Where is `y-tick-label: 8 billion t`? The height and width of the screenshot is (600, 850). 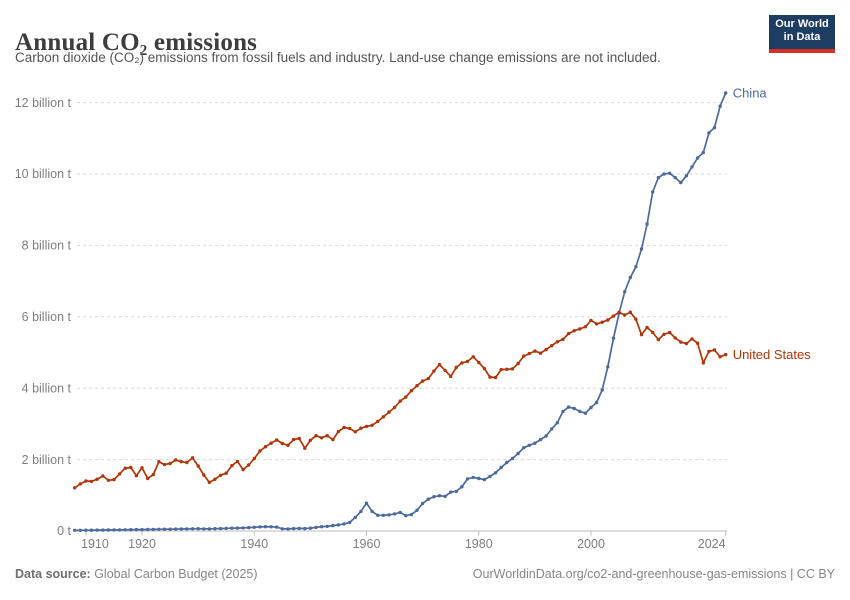 y-tick-label: 8 billion t is located at coordinates (47, 246).